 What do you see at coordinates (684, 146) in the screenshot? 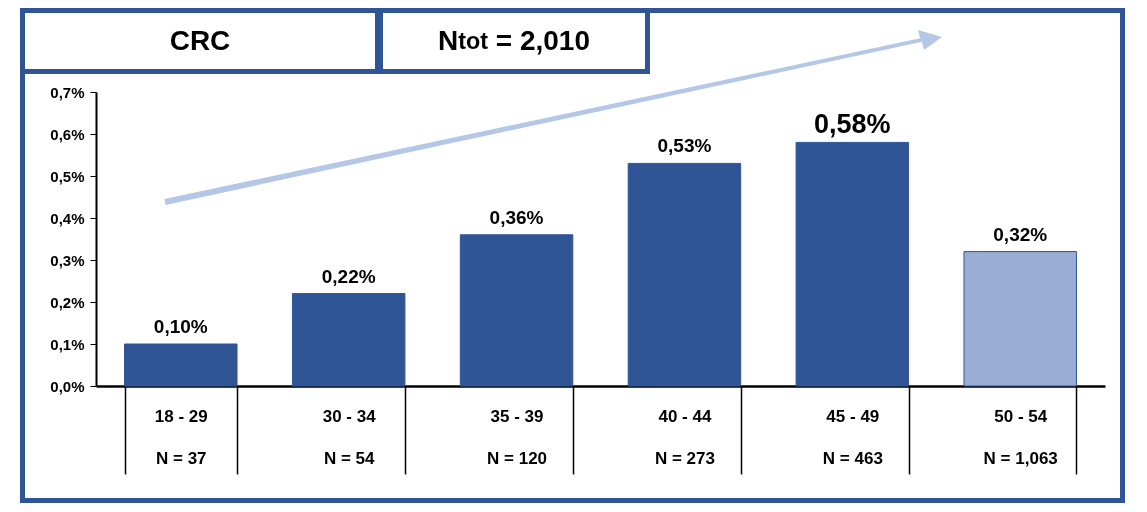
I see `data-label: 0,53%` at bounding box center [684, 146].